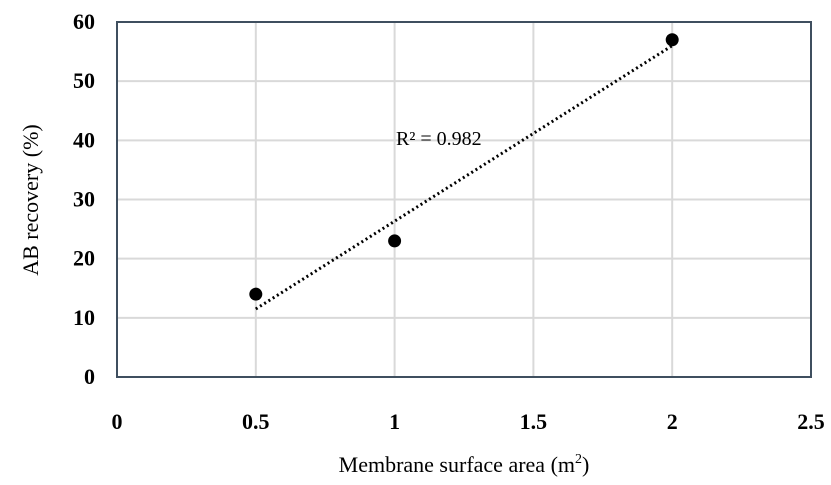  Describe the element at coordinates (117, 421) in the screenshot. I see `x-tick-label: 0` at that location.